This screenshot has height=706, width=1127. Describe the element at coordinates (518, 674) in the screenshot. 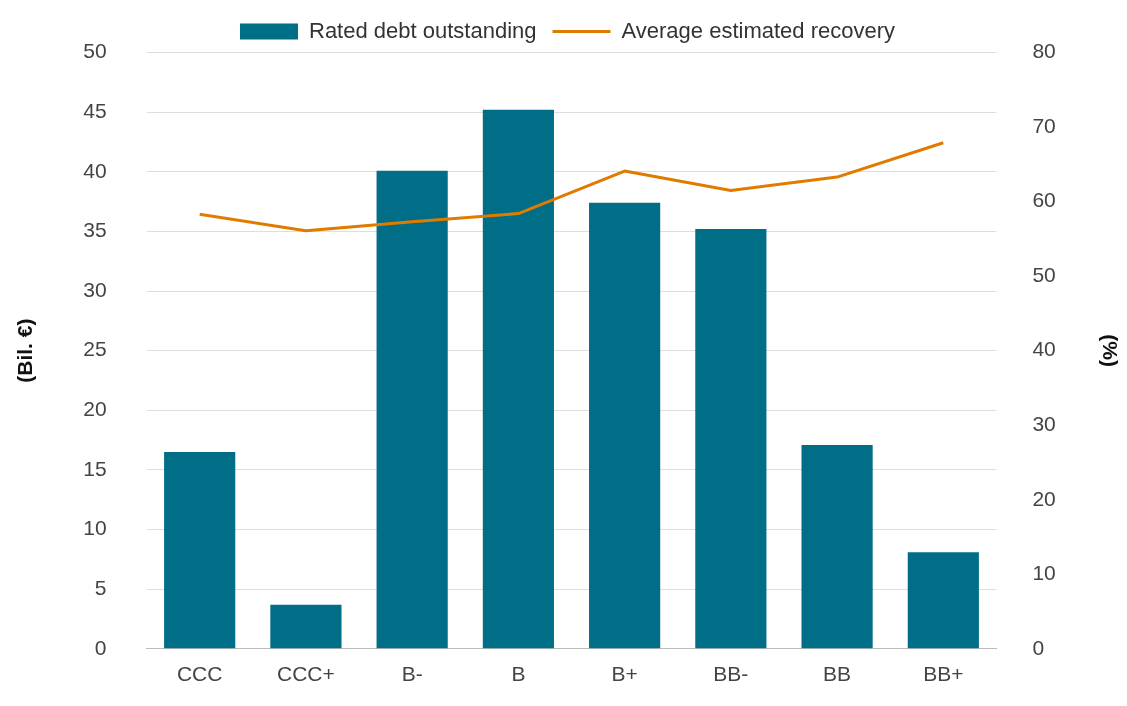

I see `x-tick-label: B` at that location.